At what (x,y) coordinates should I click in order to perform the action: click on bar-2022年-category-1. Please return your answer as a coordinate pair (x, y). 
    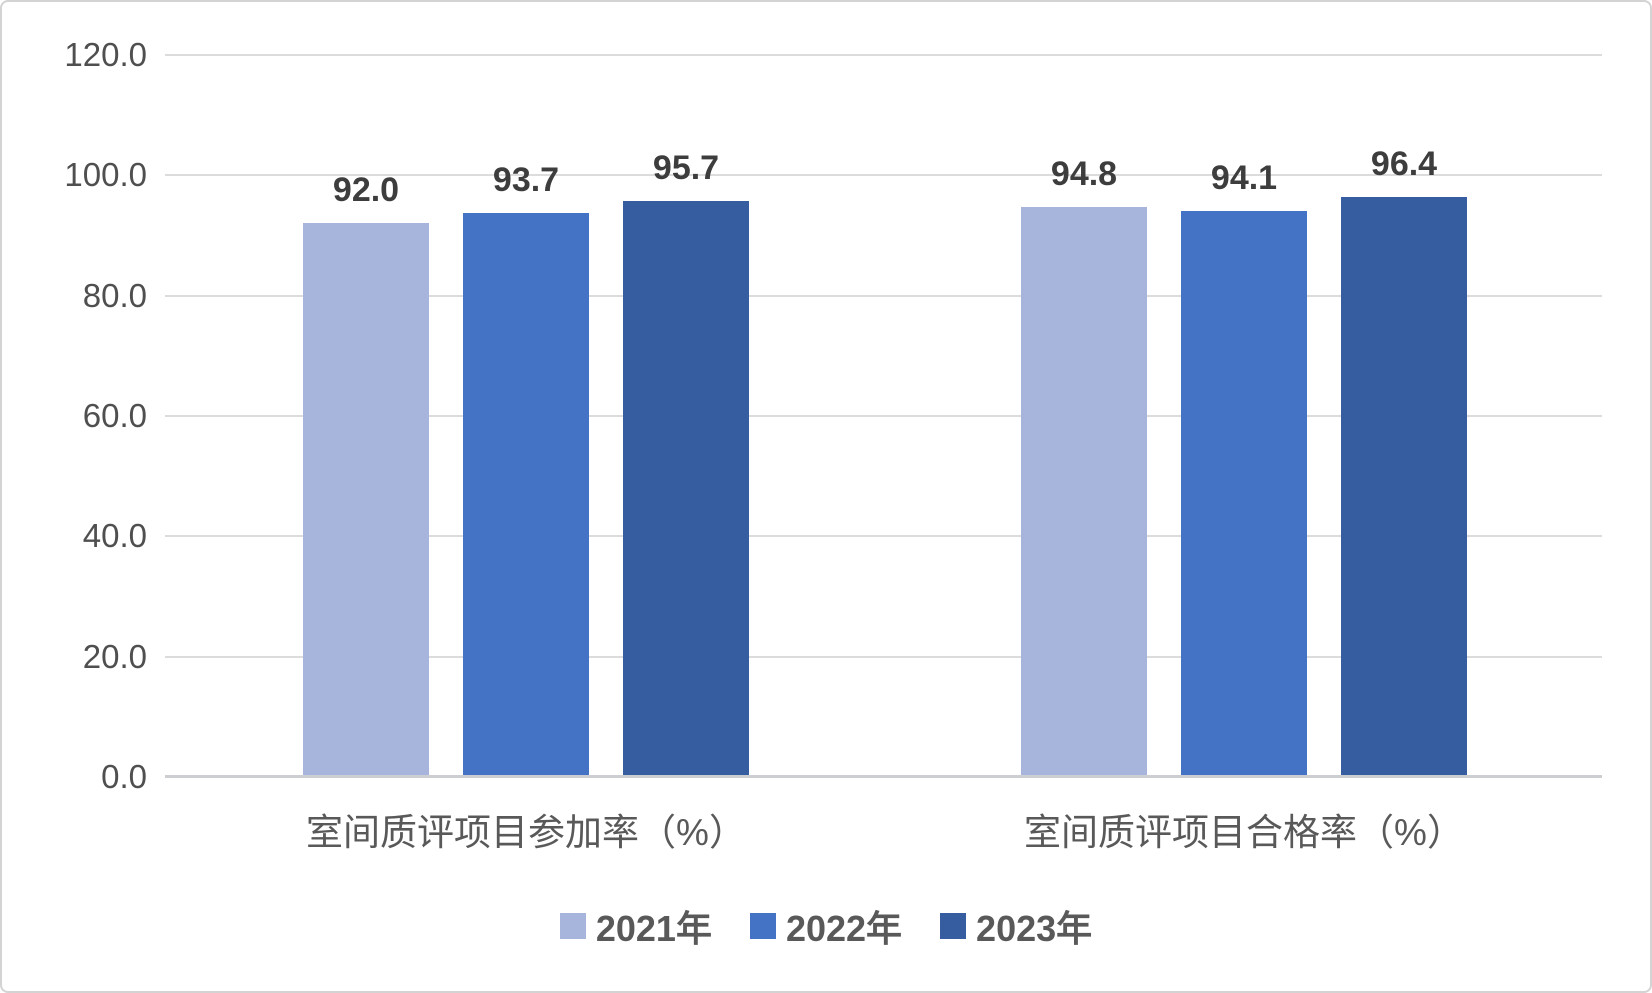
    Looking at the image, I should click on (526, 495).